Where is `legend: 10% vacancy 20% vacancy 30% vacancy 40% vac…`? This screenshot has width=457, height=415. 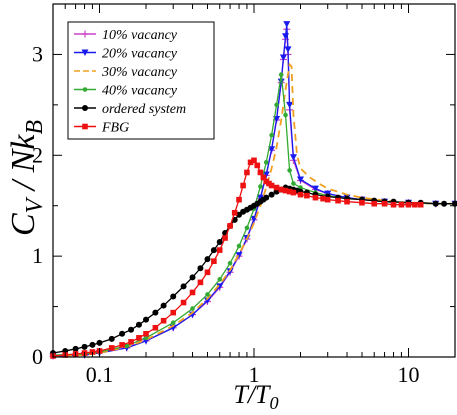
legend: 10% vacancy 20% vacancy 30% vacancy 40% vac… is located at coordinates (141, 80).